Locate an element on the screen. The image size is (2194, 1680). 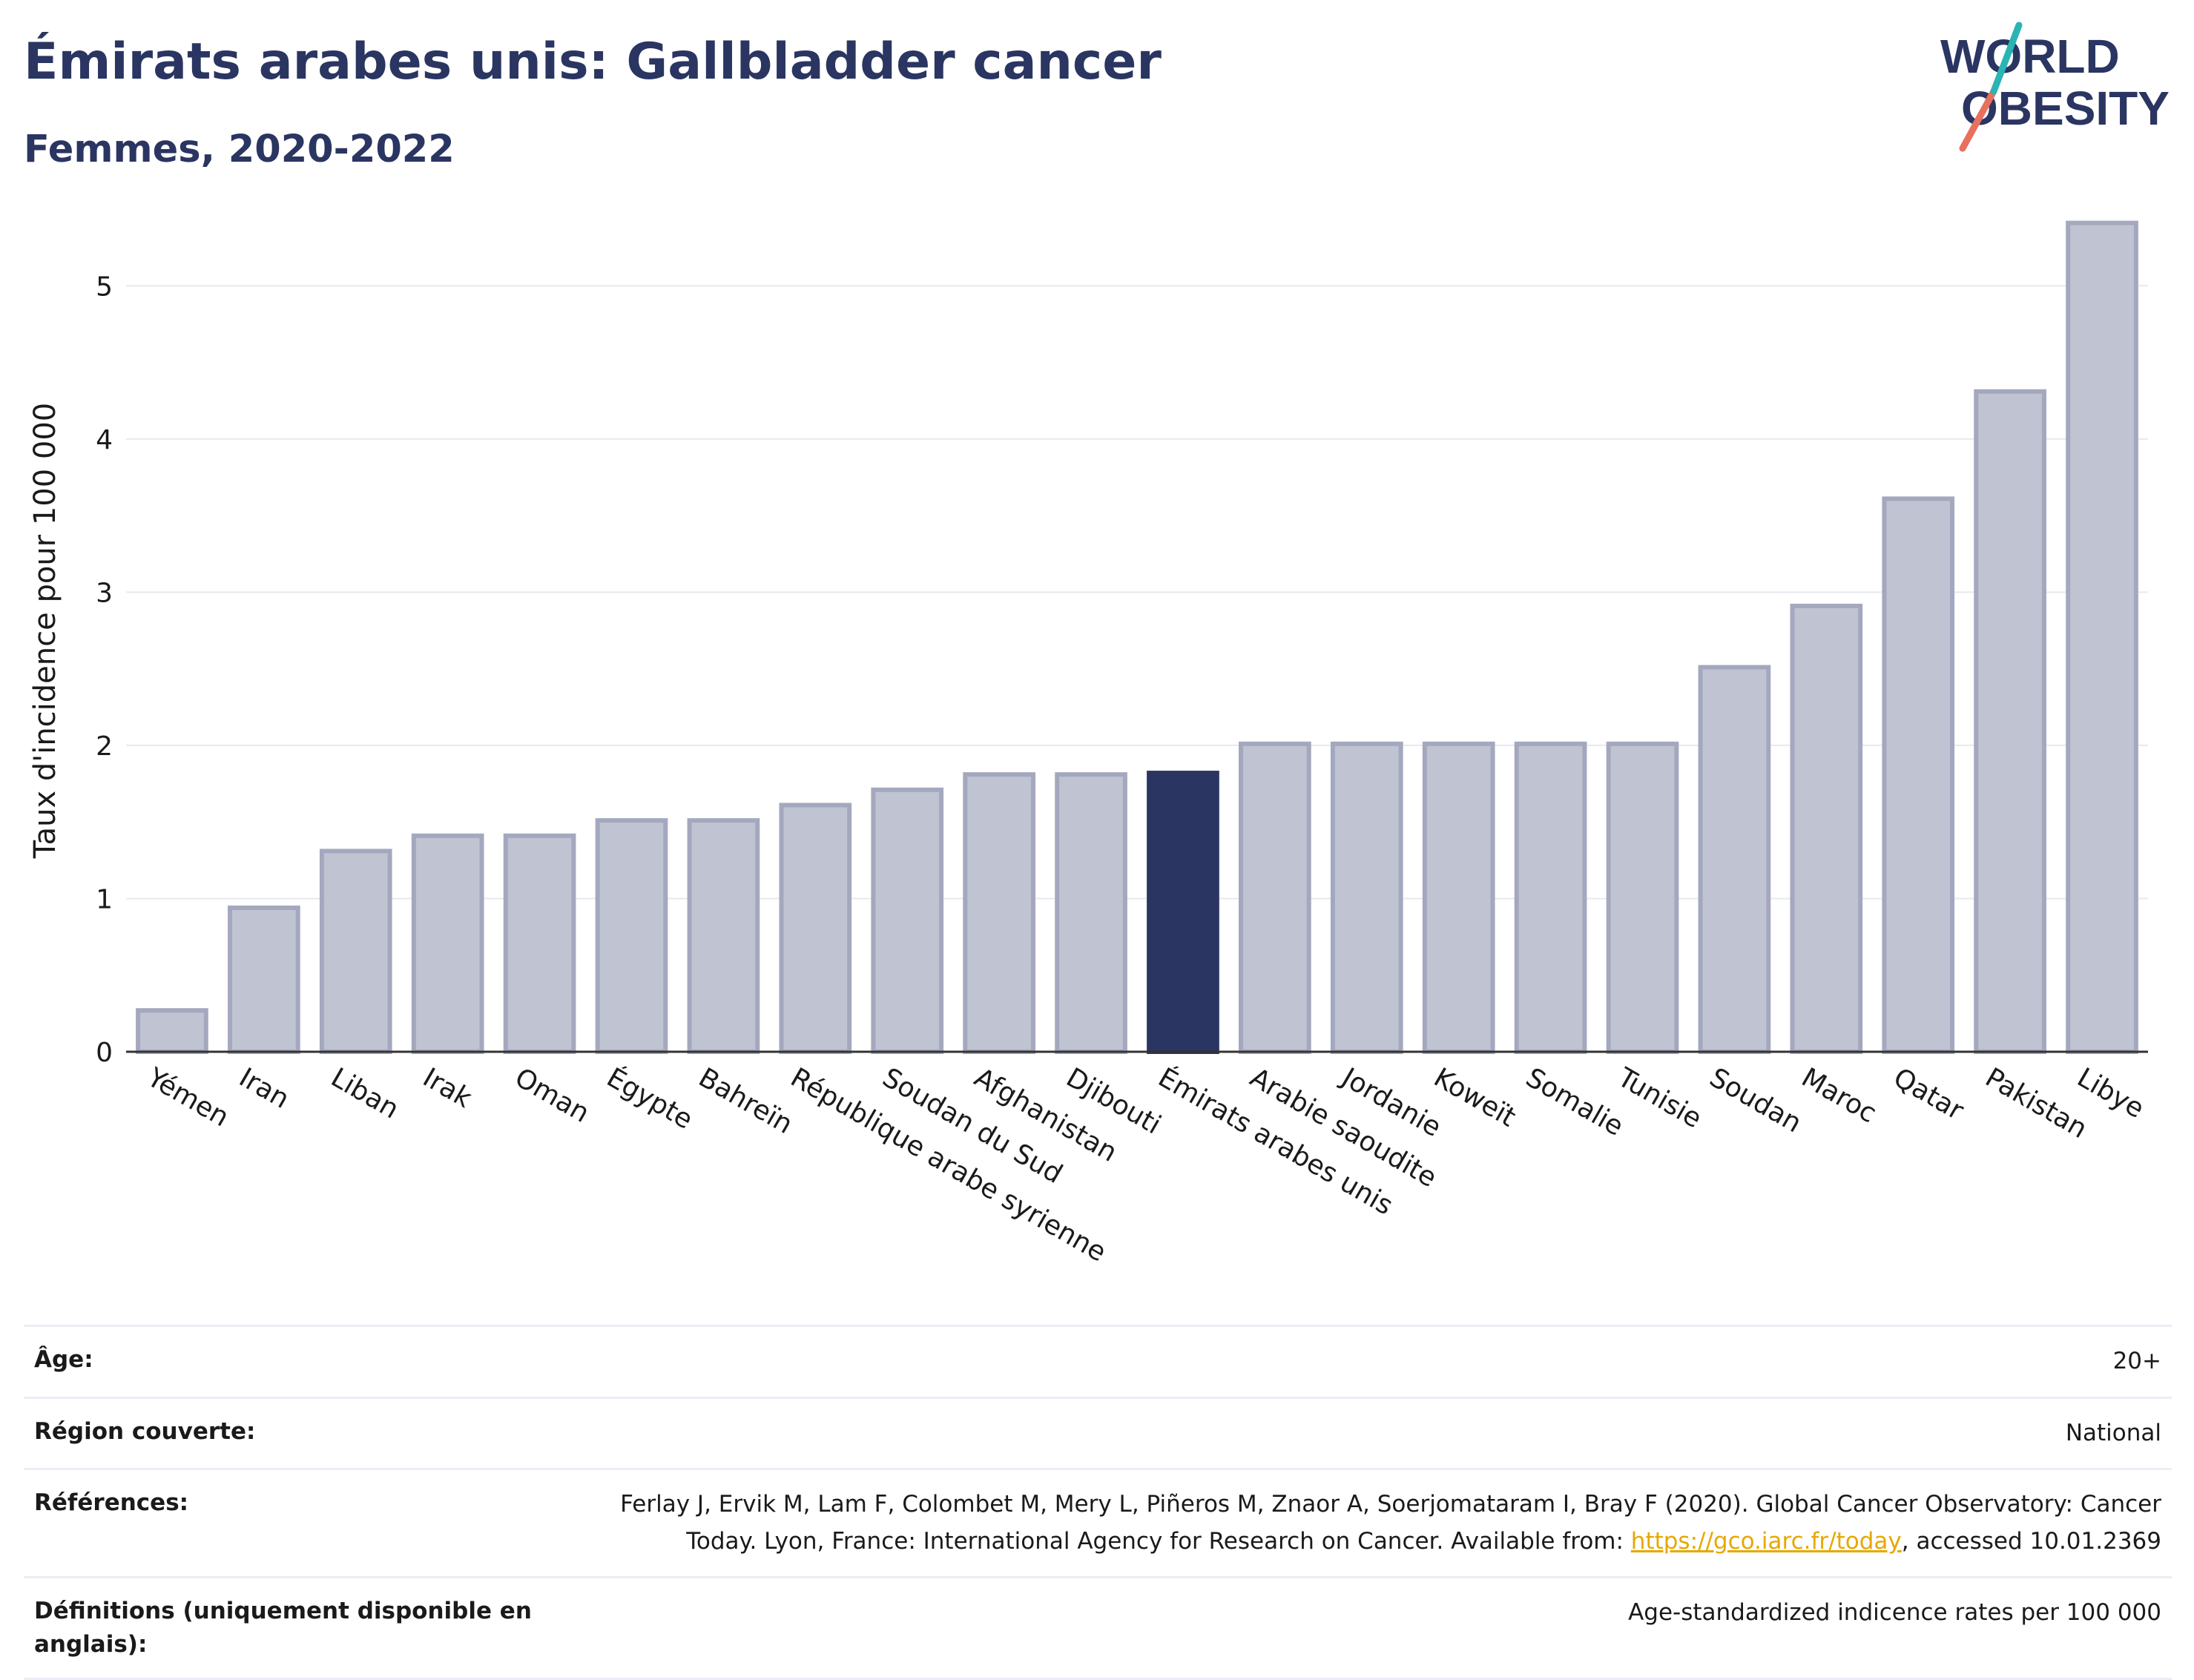
world-obesity-logo: WORLD OBESITY is located at coordinates (2055, 87).